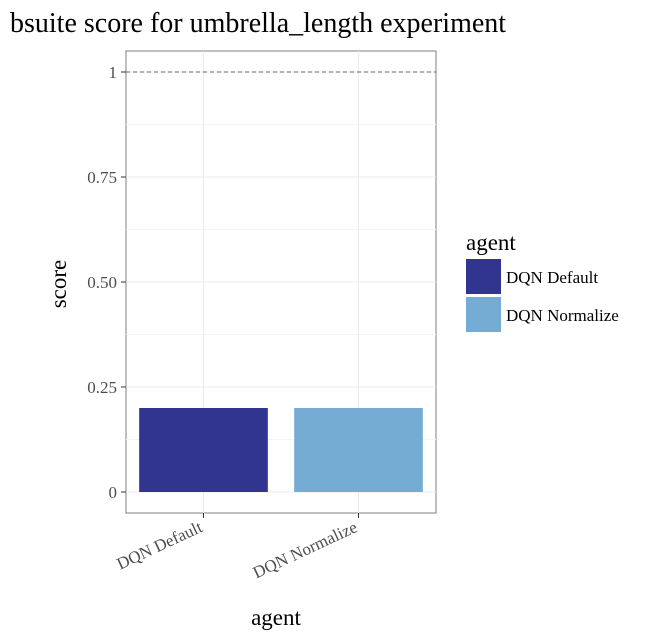 Image resolution: width=667 pixels, height=641 pixels. I want to click on bar-dqn-normalize, so click(358, 450).